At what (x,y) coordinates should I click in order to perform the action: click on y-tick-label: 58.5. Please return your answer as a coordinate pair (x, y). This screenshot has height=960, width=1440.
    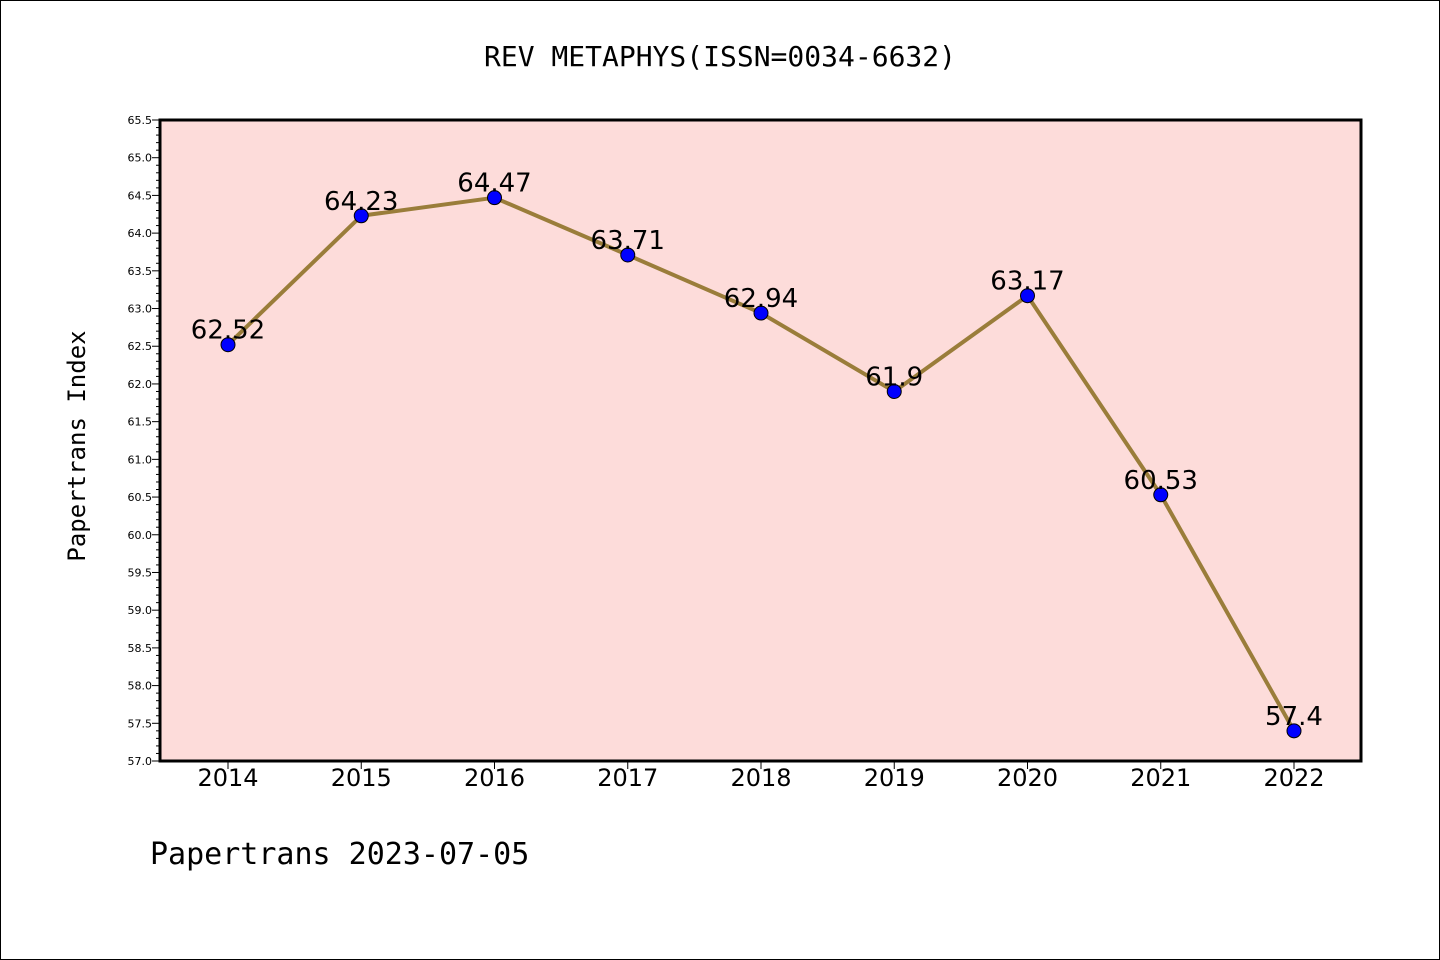
    Looking at the image, I should click on (140, 648).